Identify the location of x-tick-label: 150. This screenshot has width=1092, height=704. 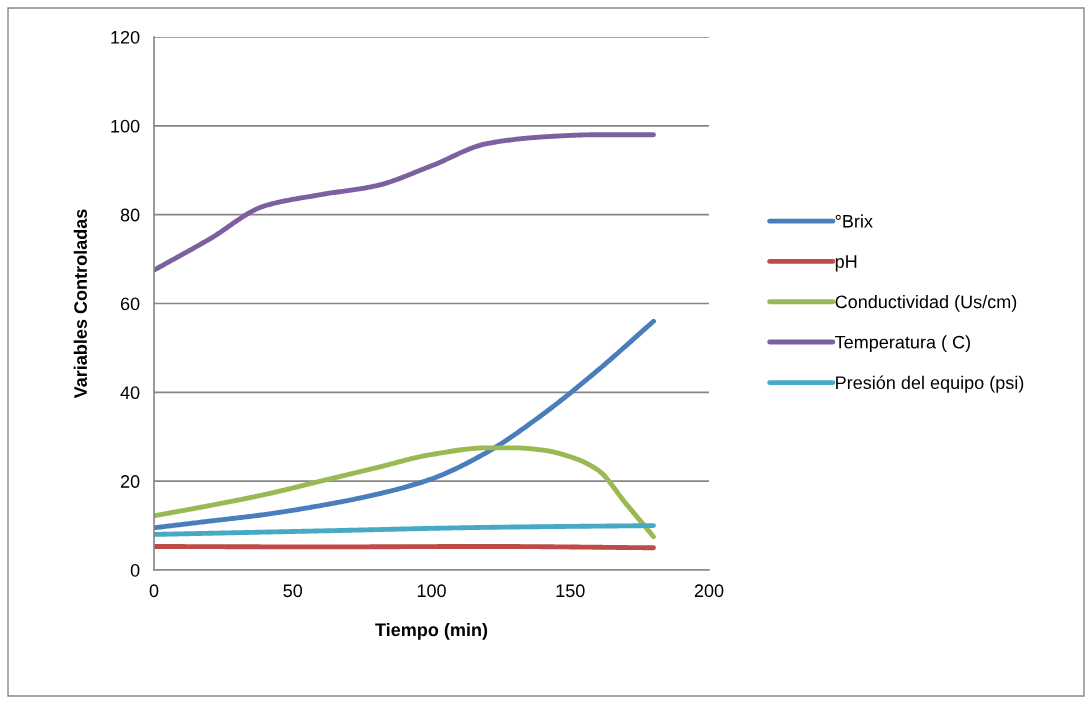
(570, 591).